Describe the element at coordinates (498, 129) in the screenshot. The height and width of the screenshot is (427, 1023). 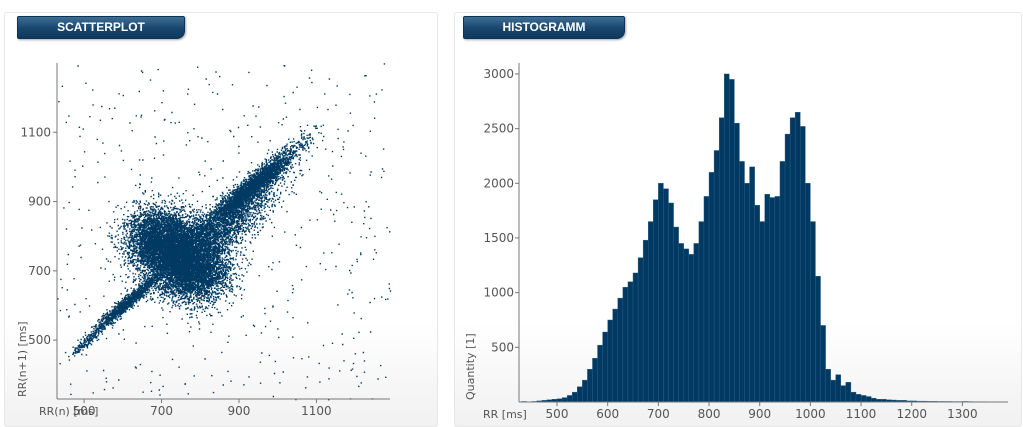
I see `histogram-y-tick-label: 2500` at that location.